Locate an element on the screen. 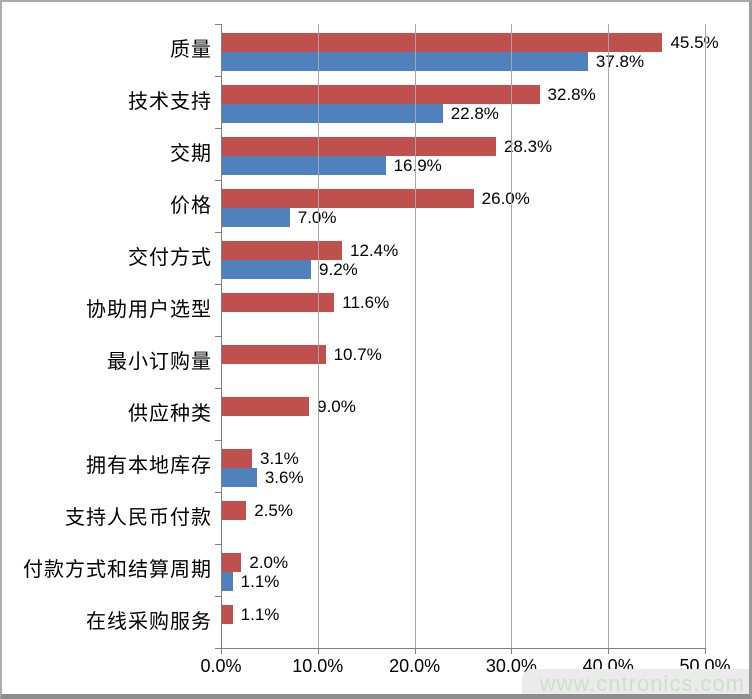  bar-value-label: 11.6% is located at coordinates (366, 302).